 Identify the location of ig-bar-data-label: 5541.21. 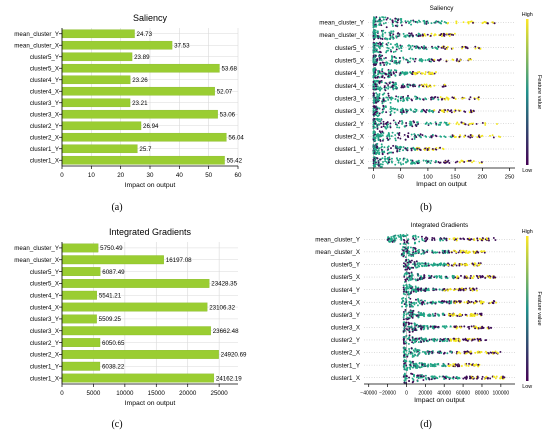
(110, 296).